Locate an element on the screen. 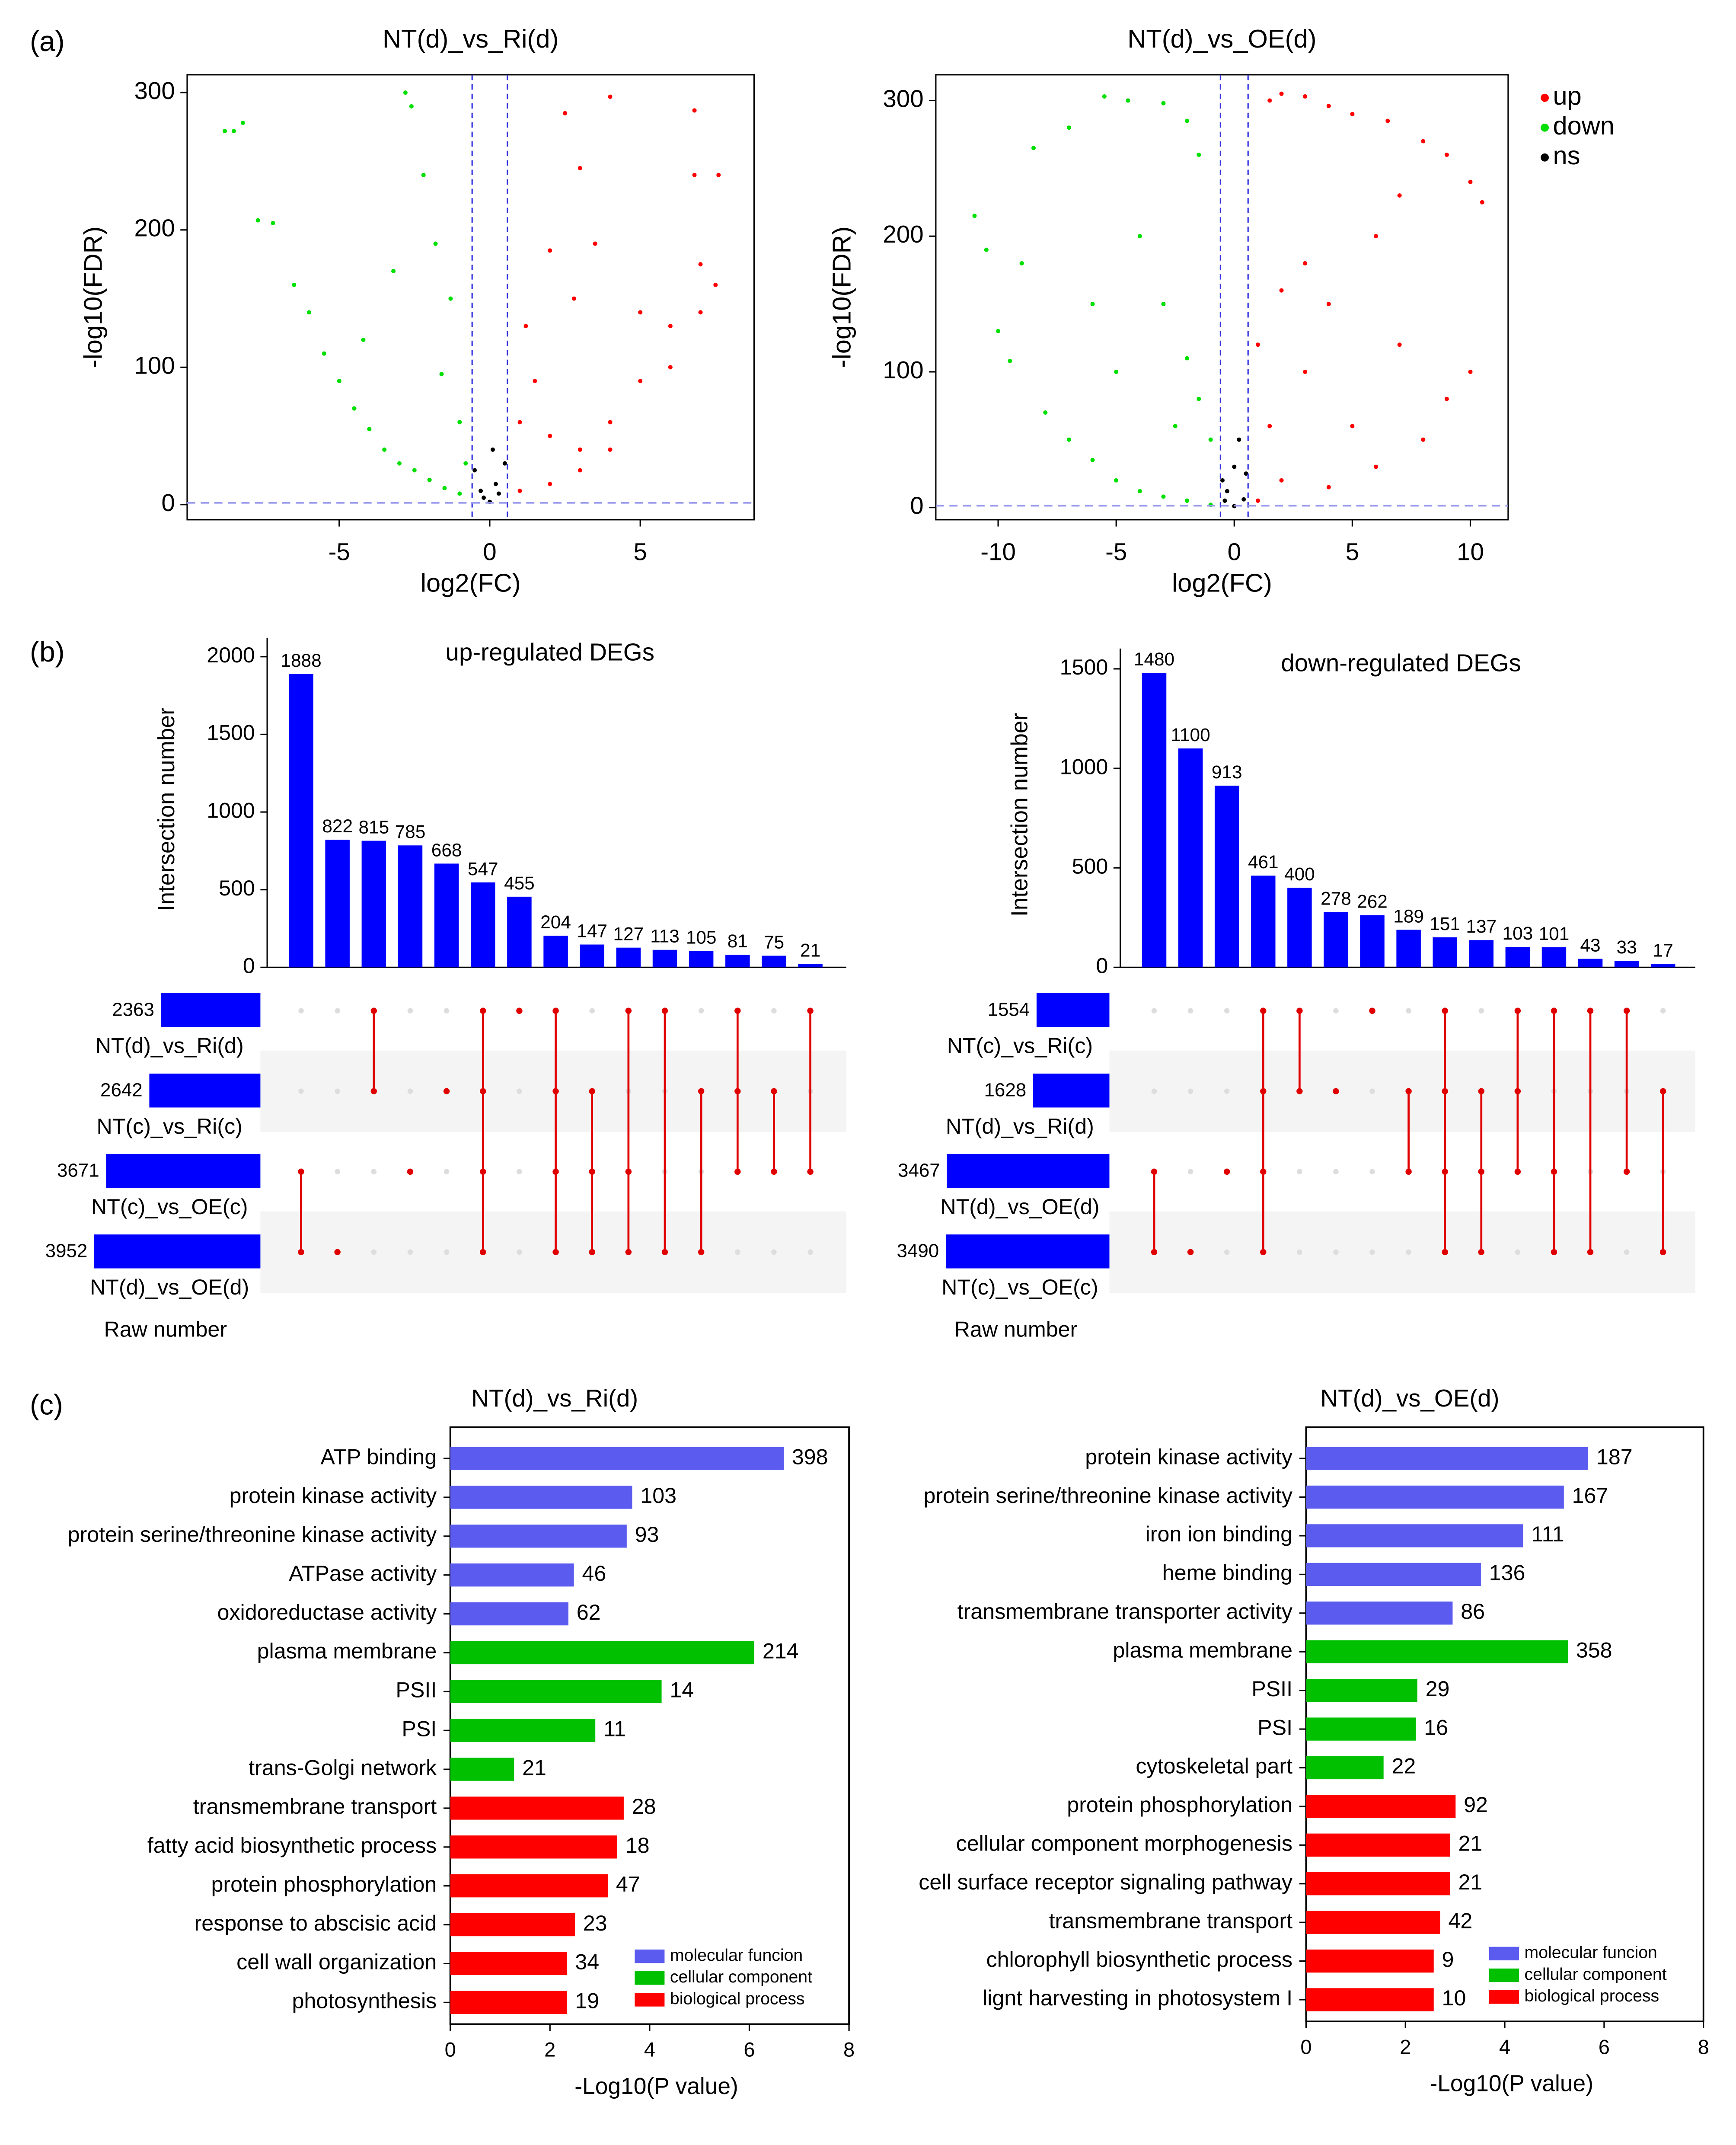 Image resolution: width=1736 pixels, height=2145 pixels. x-axis-label: log2(FC) is located at coordinates (1222, 583).